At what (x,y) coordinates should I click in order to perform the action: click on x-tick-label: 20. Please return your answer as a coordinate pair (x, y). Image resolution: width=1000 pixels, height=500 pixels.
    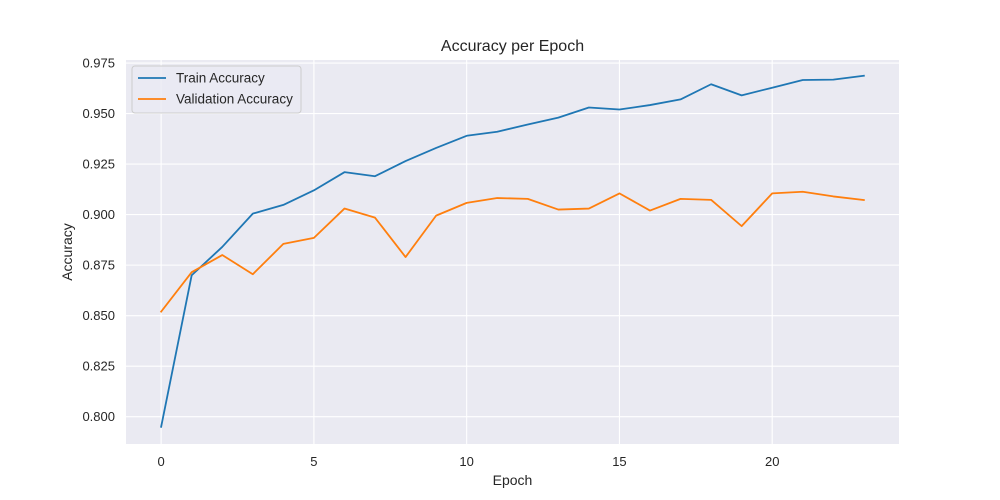
    Looking at the image, I should click on (772, 461).